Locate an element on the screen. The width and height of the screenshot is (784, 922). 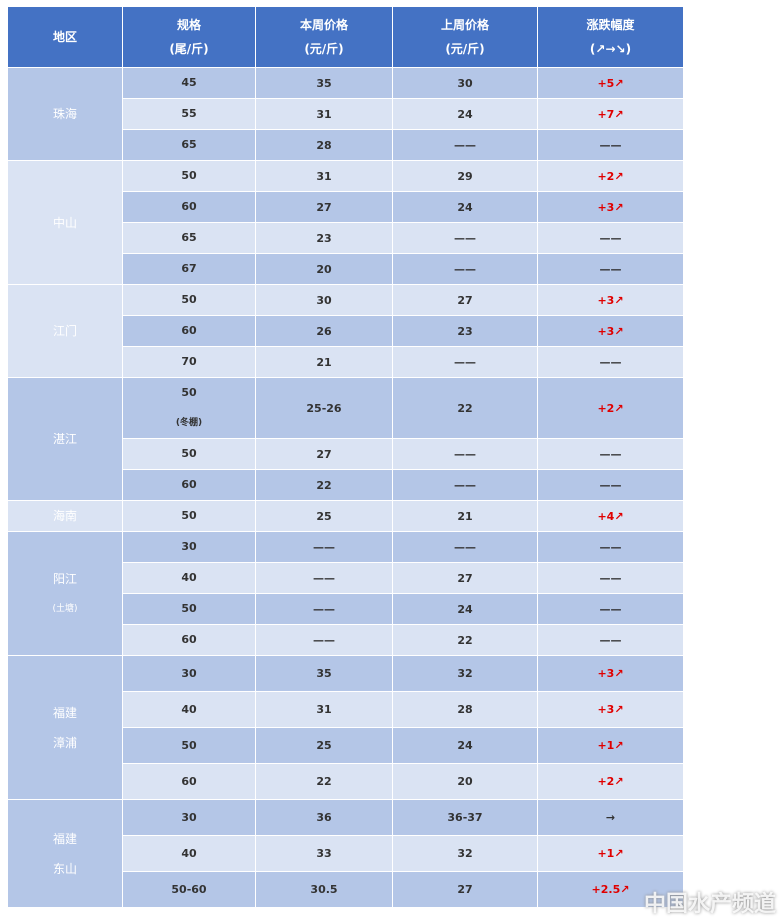
region-name: 漳浦 is located at coordinates (64, 742).